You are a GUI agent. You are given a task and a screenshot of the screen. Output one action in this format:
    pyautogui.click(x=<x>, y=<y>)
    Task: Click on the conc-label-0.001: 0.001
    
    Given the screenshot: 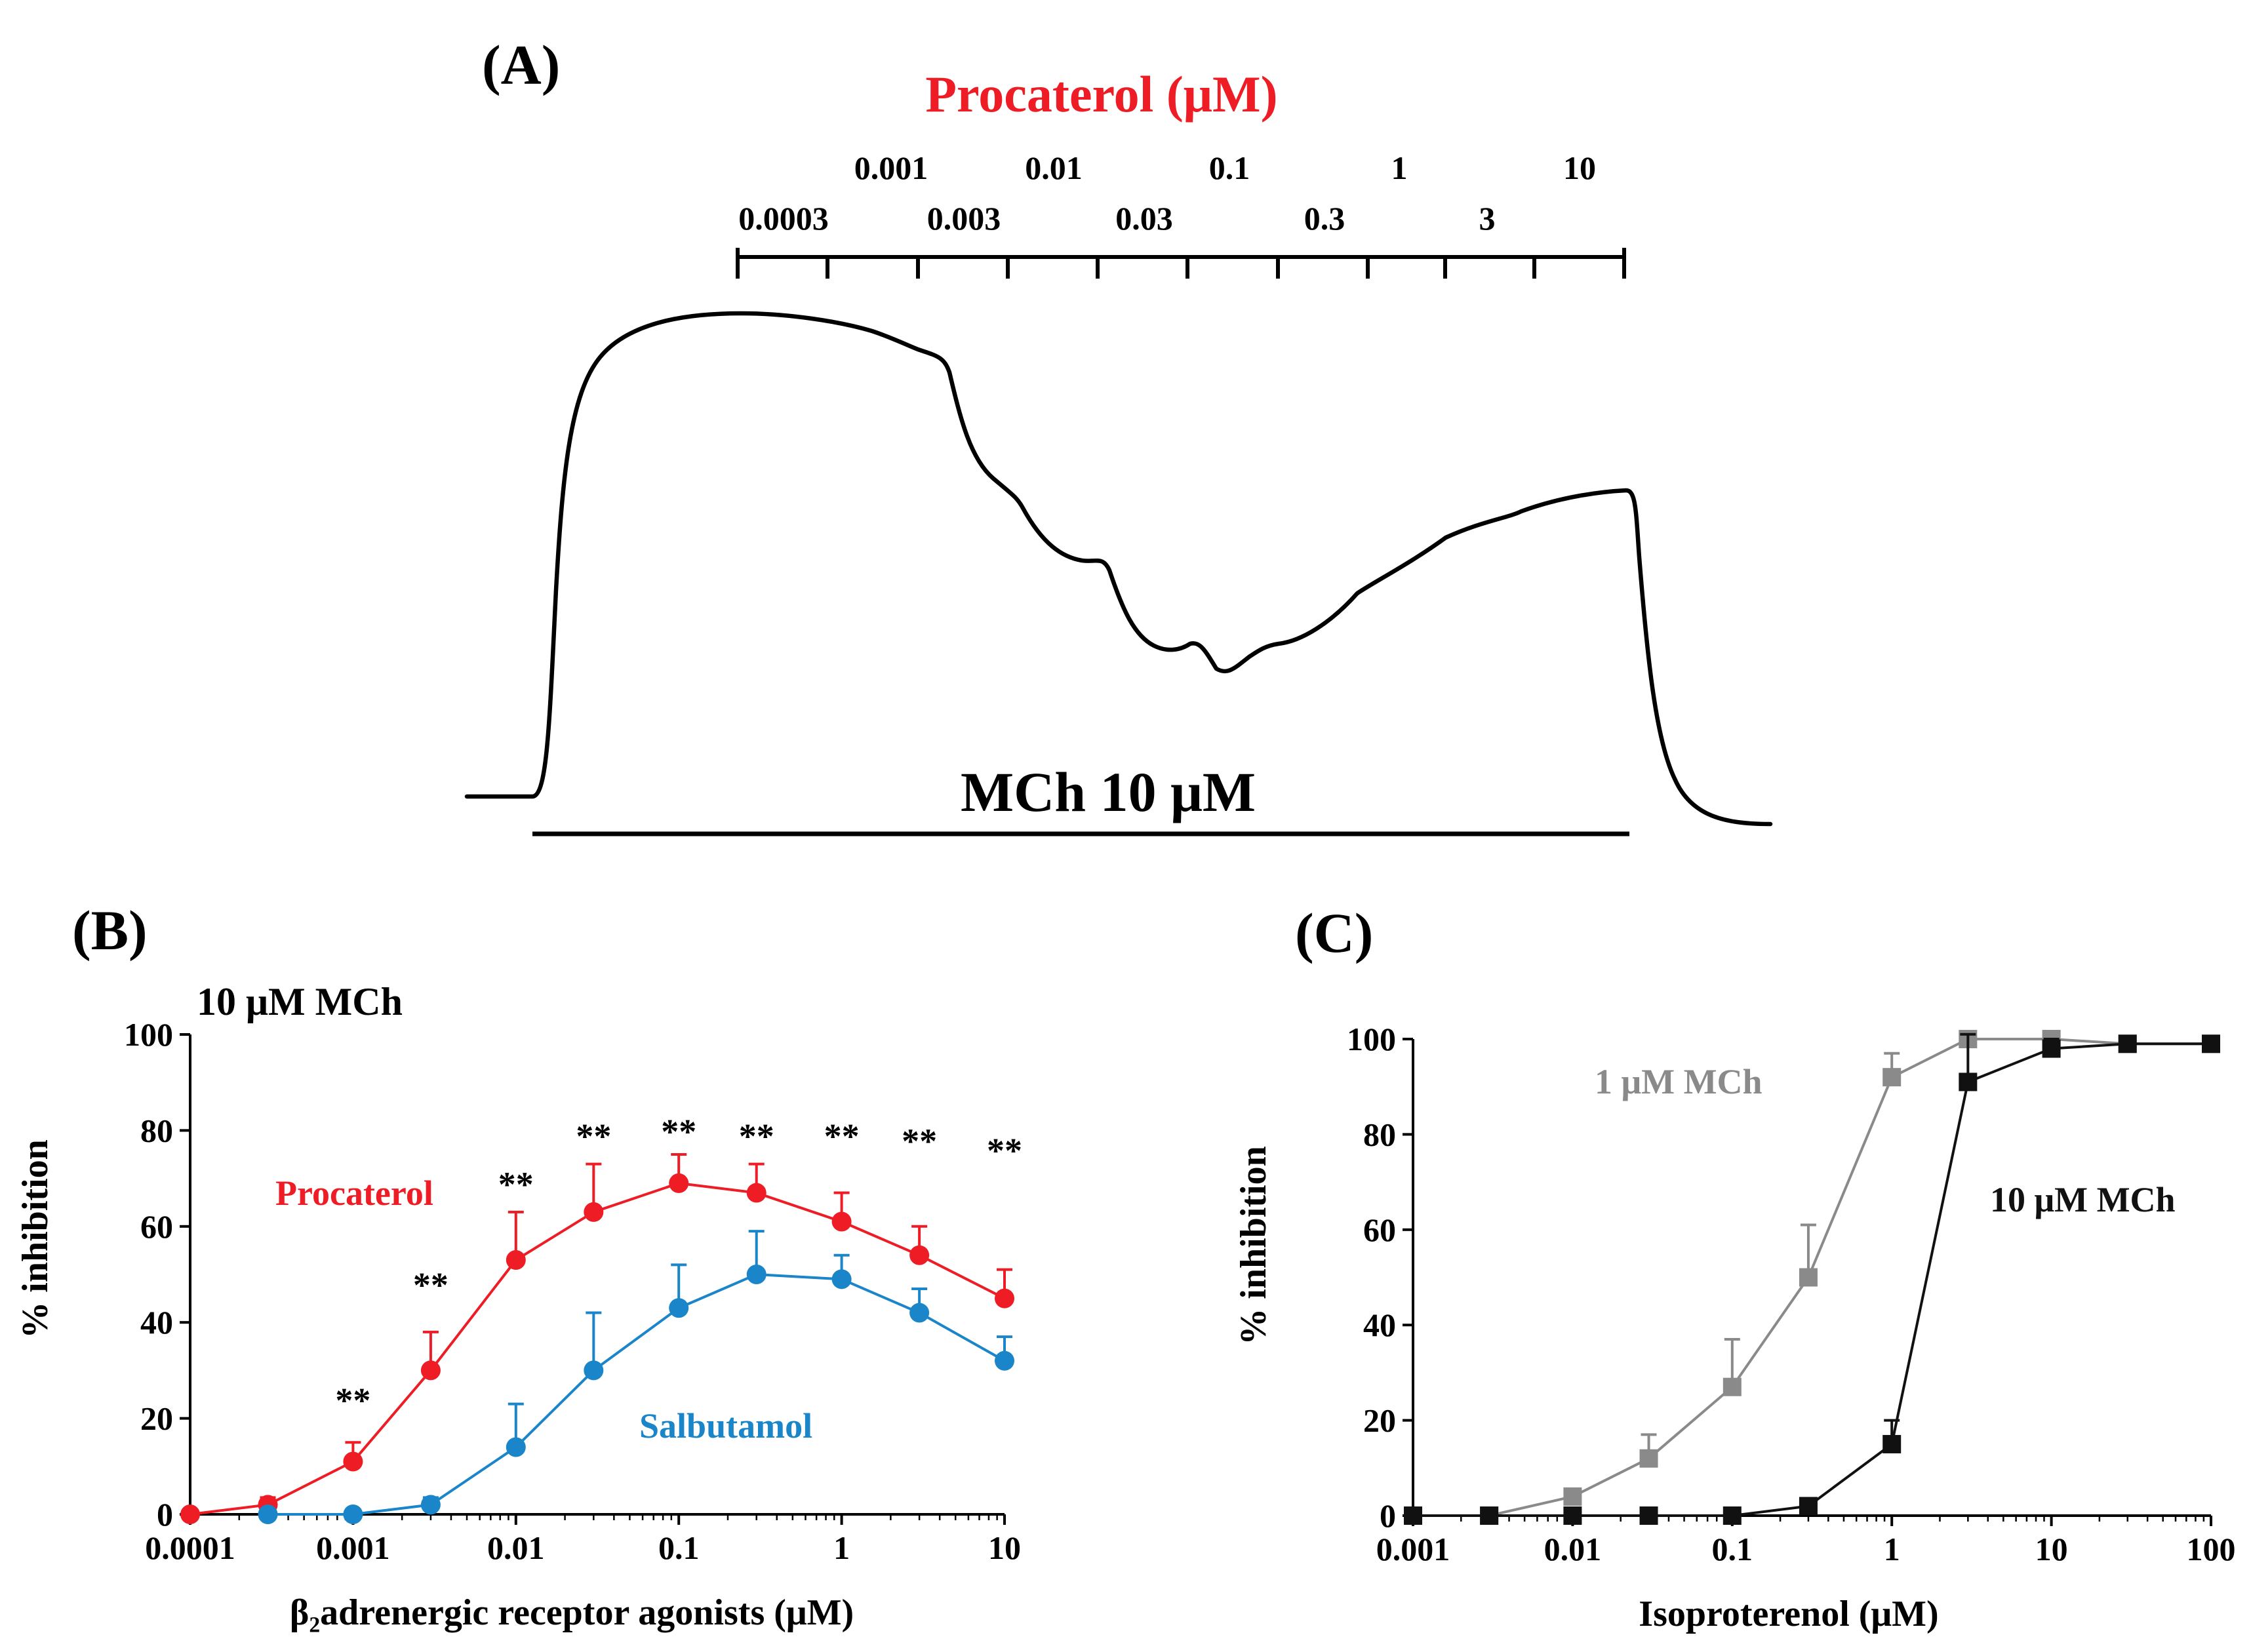 What is the action you would take?
    pyautogui.click(x=891, y=167)
    